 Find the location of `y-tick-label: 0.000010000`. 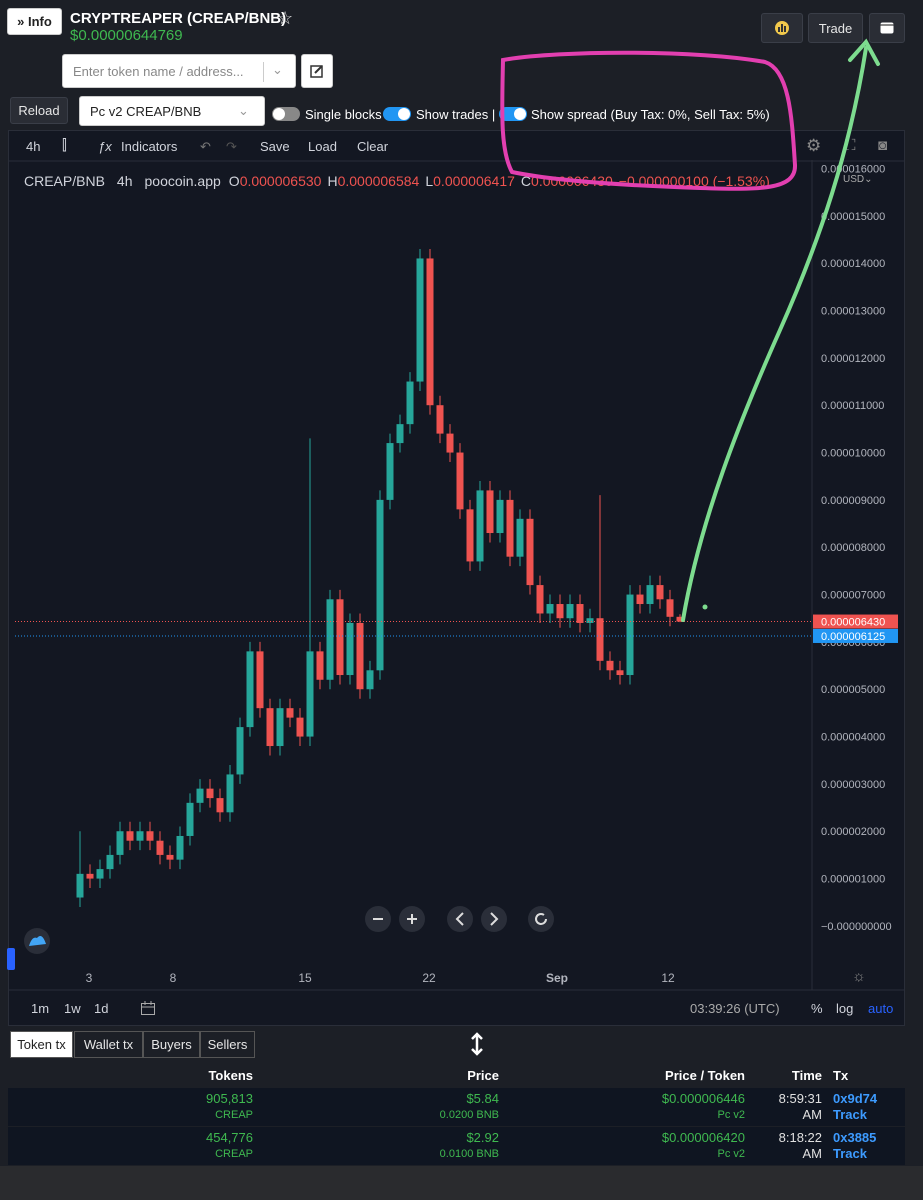

y-tick-label: 0.000010000 is located at coordinates (853, 454).